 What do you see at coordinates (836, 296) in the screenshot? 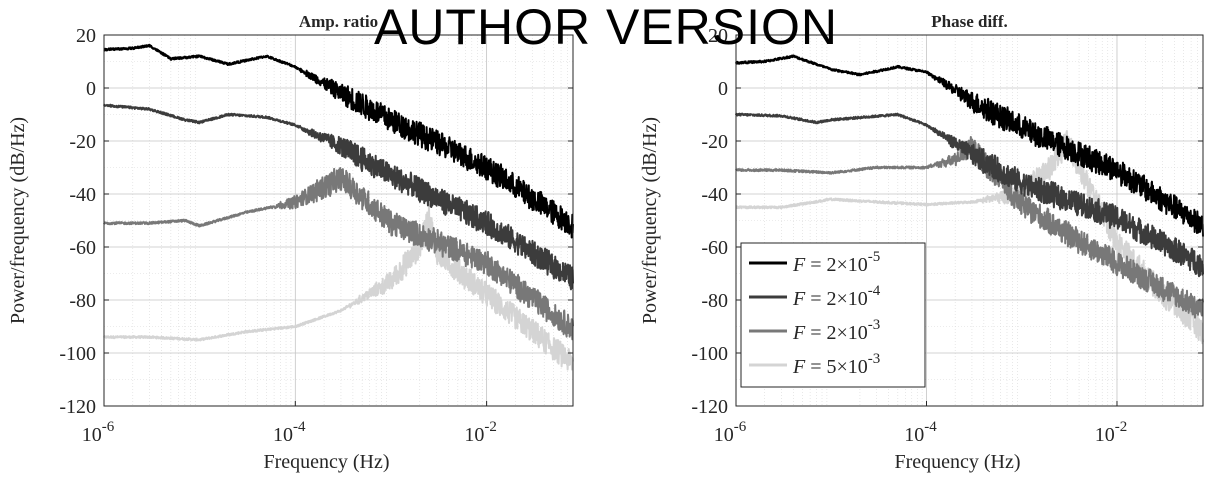
I see `legend-label-1: F = 2×10-4` at bounding box center [836, 296].